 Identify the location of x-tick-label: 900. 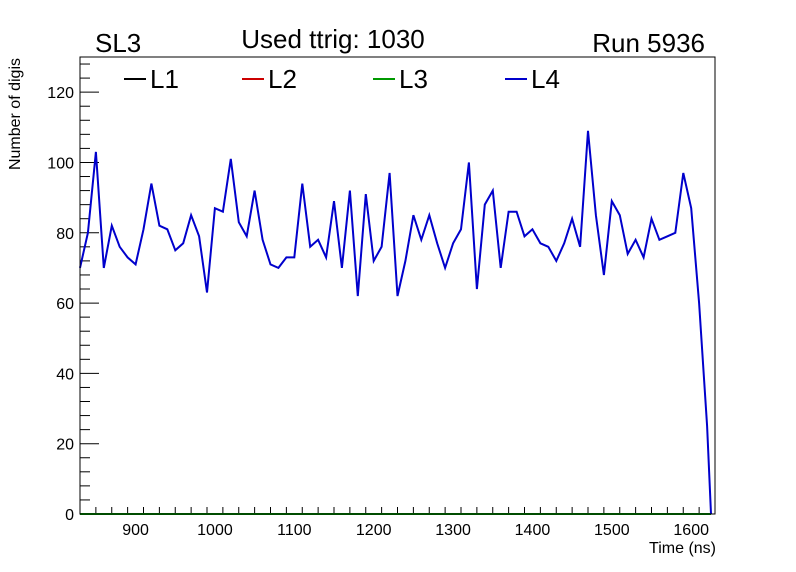
(135, 530).